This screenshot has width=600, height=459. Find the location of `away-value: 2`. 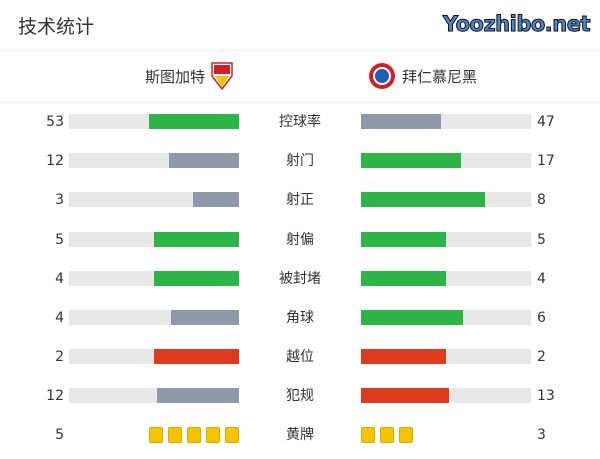

away-value: 2 is located at coordinates (541, 357).